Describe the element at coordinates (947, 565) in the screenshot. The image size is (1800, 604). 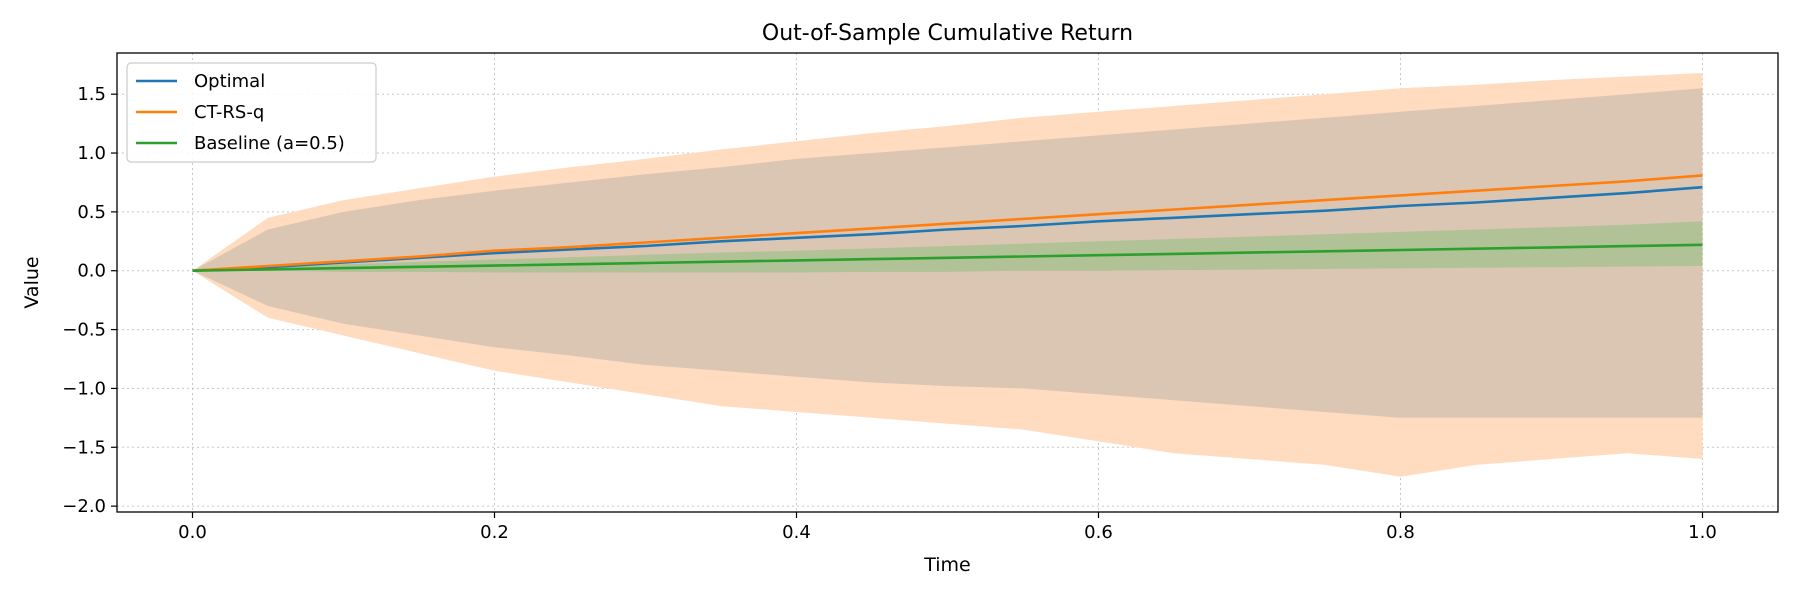
I see `x-axis-label: Time` at that location.